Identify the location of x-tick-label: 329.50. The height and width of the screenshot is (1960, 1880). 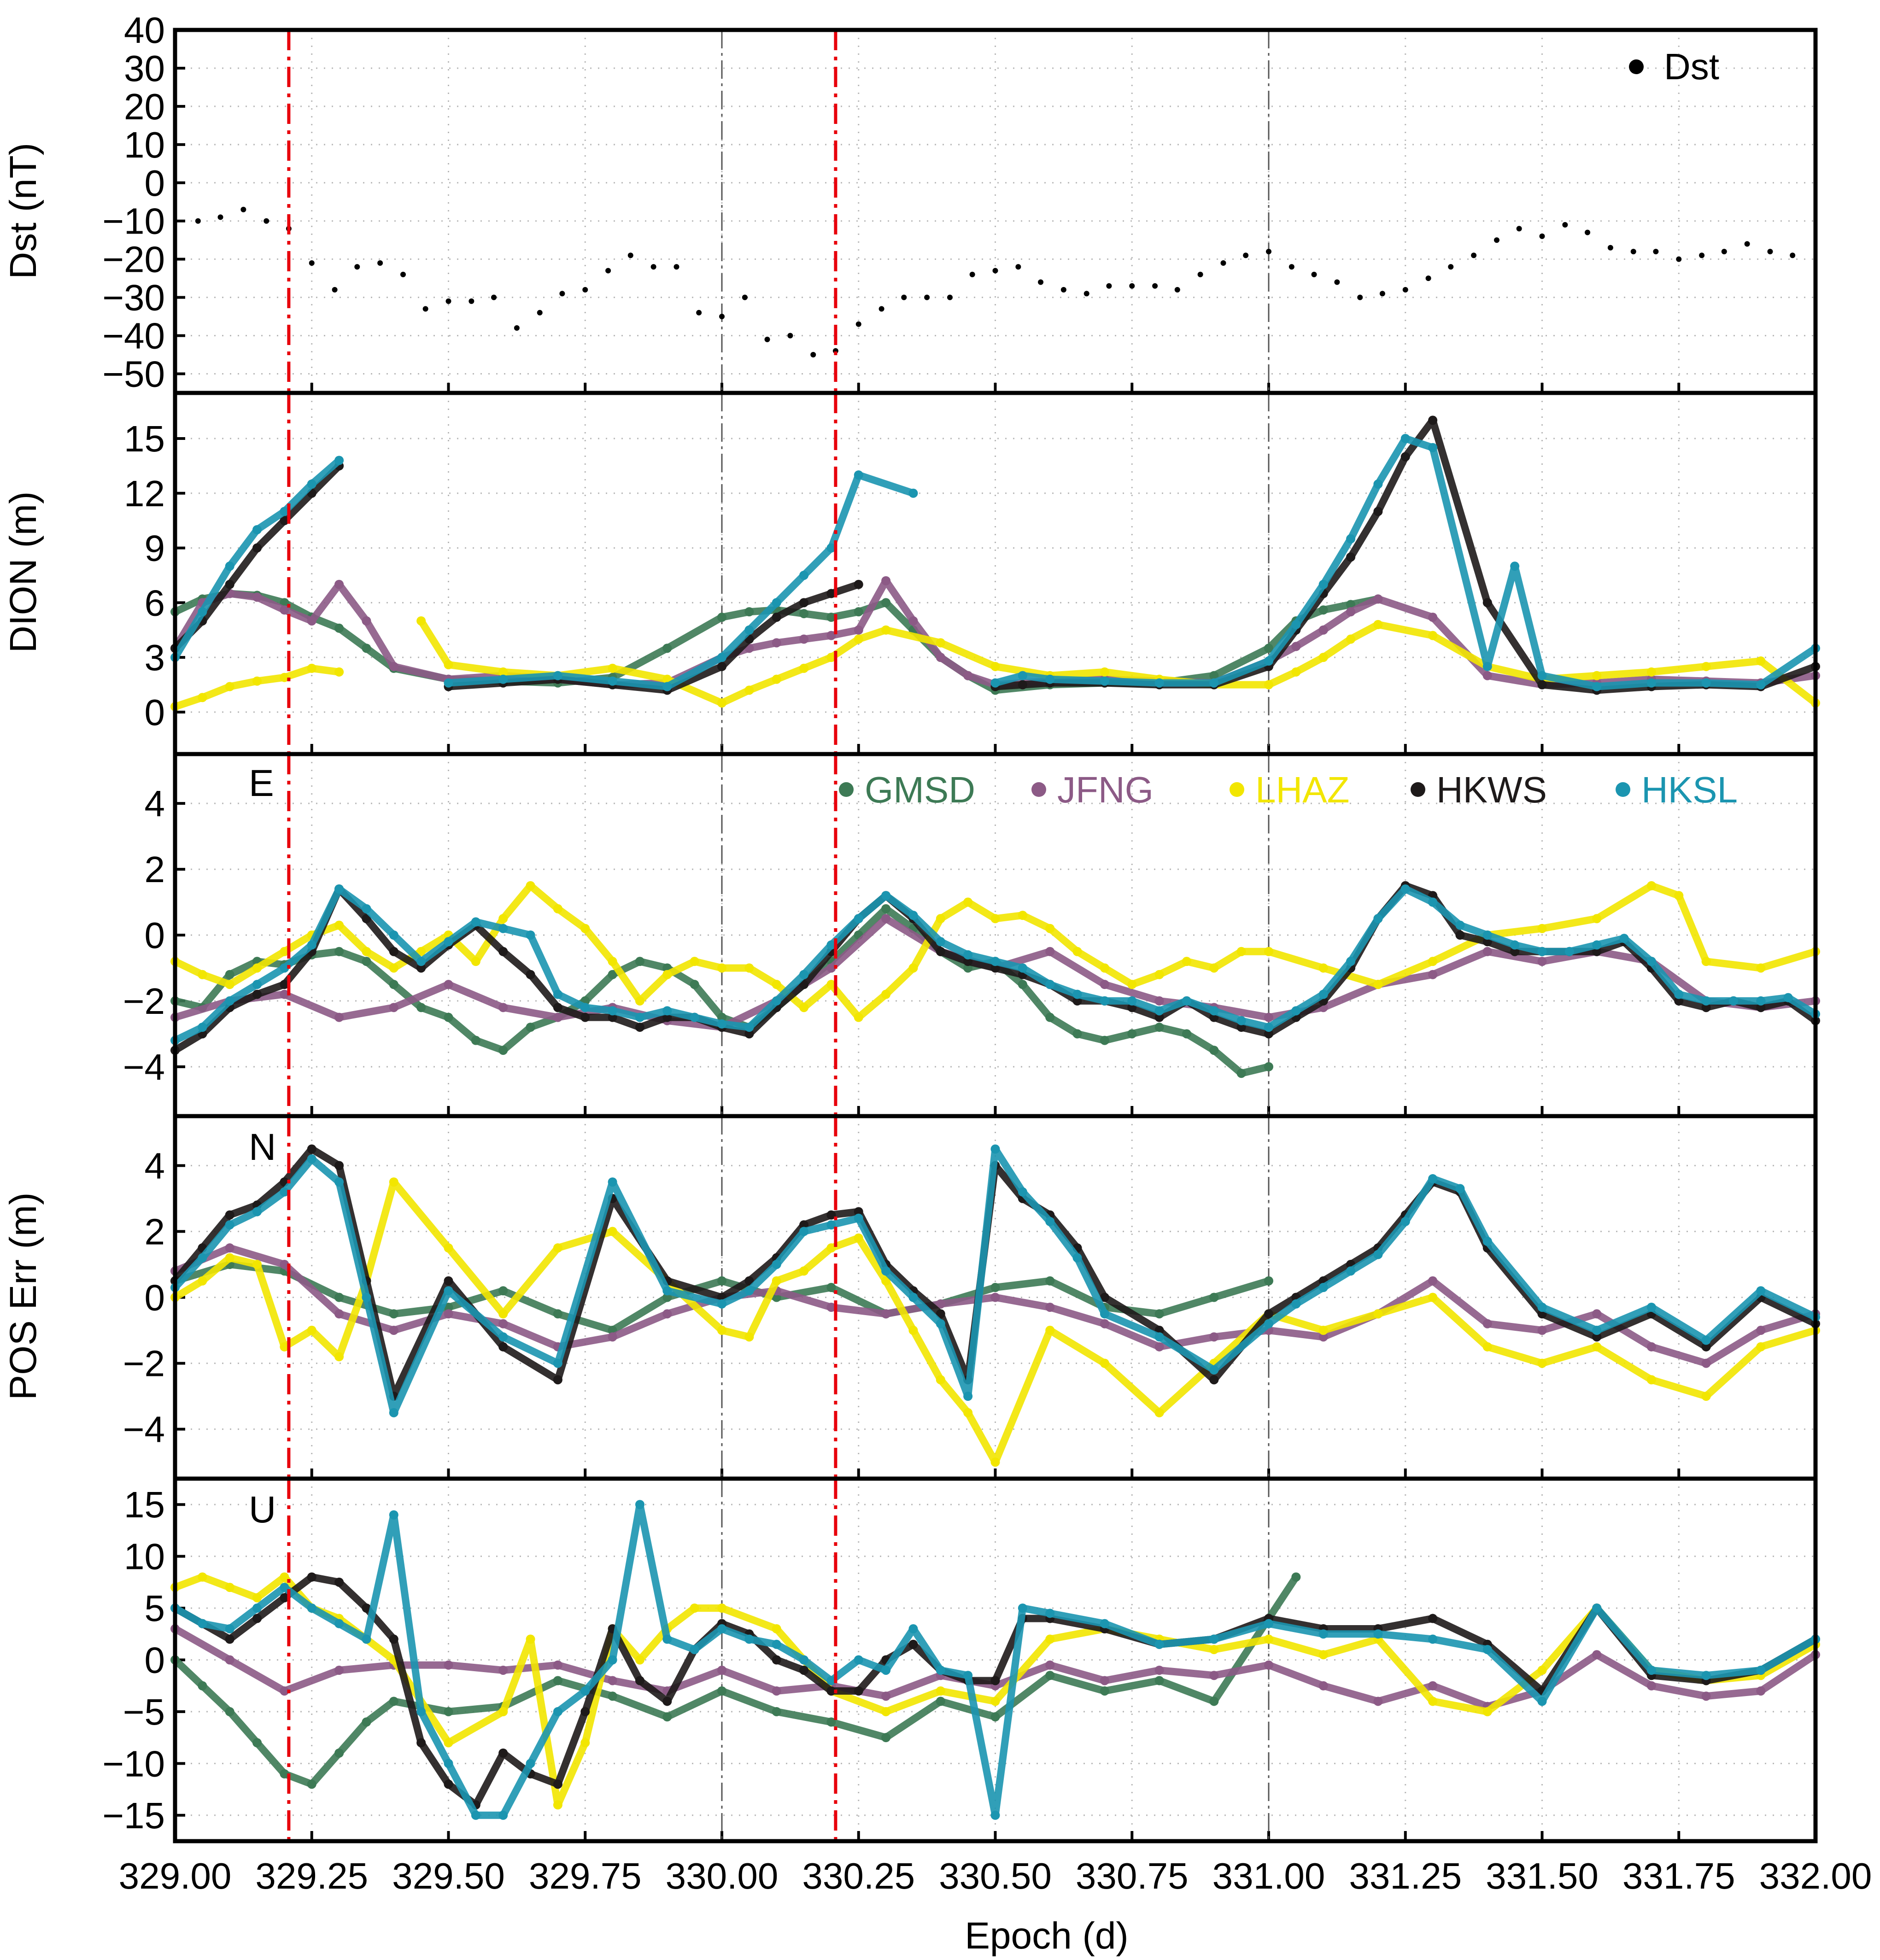
(448, 1875).